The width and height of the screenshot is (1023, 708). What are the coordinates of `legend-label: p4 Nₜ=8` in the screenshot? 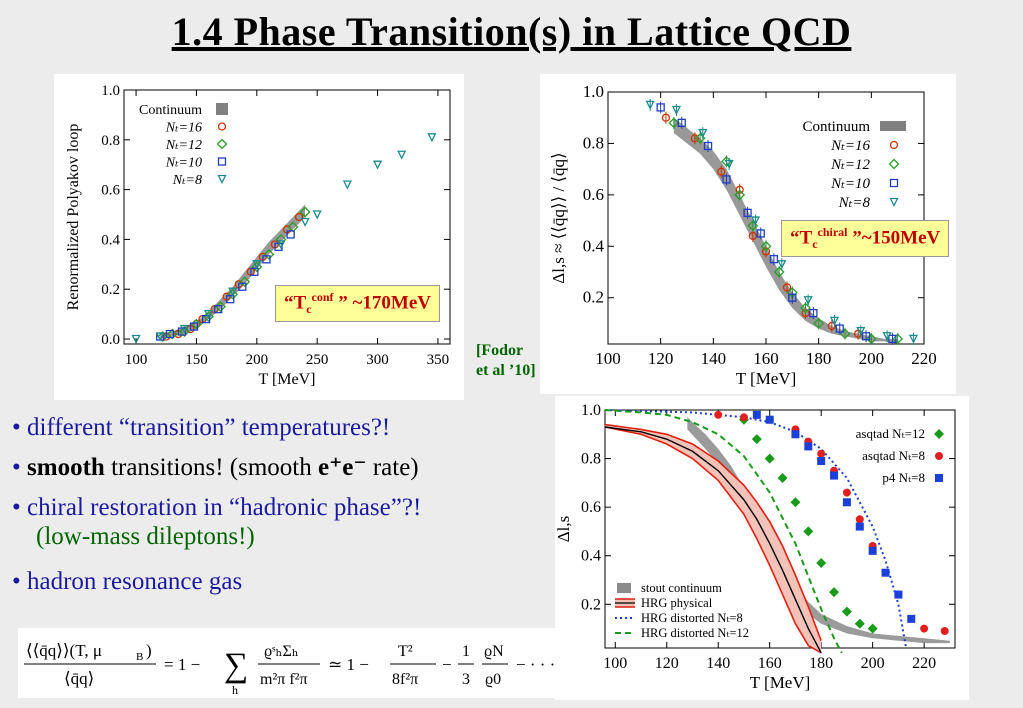 It's located at (903, 477).